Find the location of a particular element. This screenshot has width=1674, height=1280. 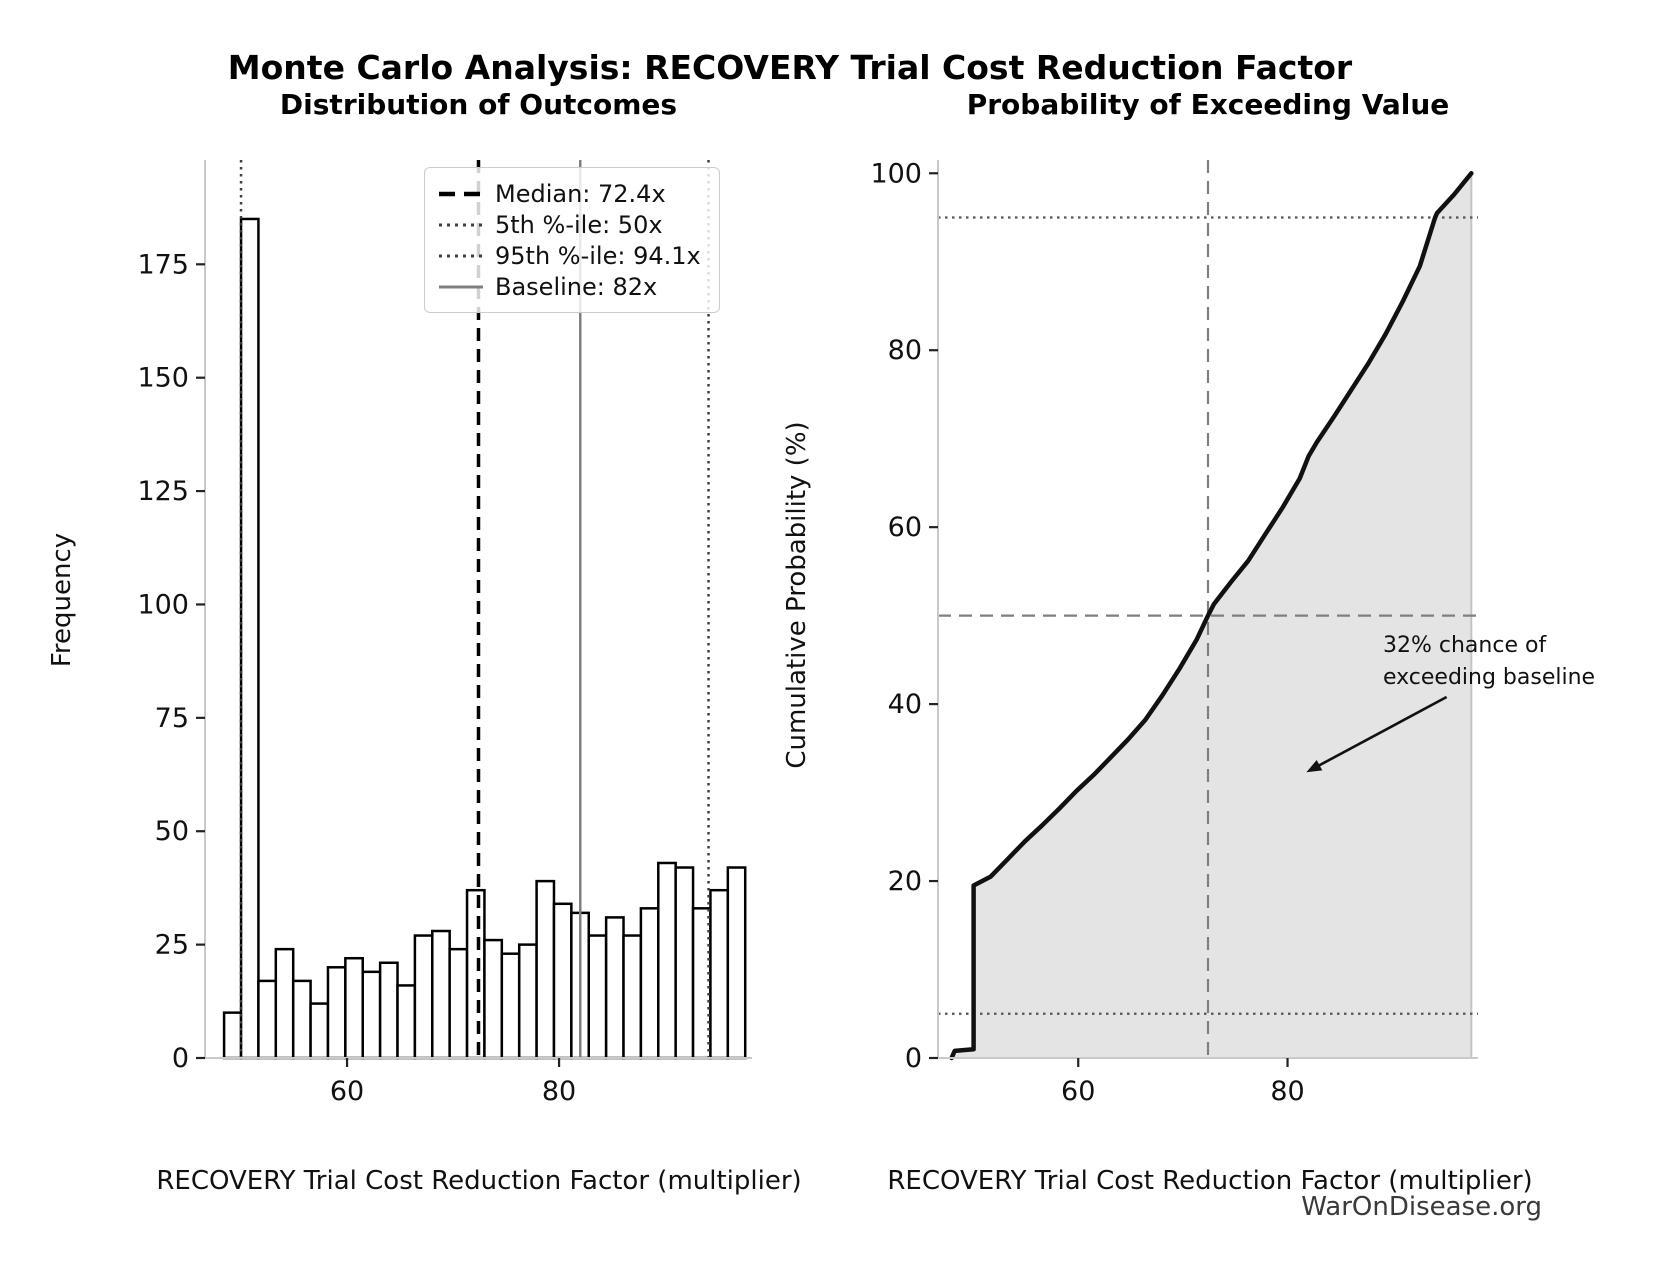

legend-item-median: Median: 72.4x is located at coordinates (572, 193).